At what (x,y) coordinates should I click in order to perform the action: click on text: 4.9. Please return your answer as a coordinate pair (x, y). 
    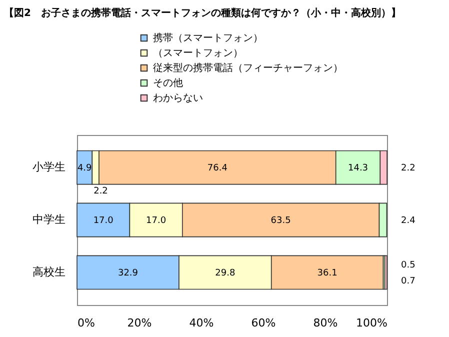
    Looking at the image, I should click on (84, 169).